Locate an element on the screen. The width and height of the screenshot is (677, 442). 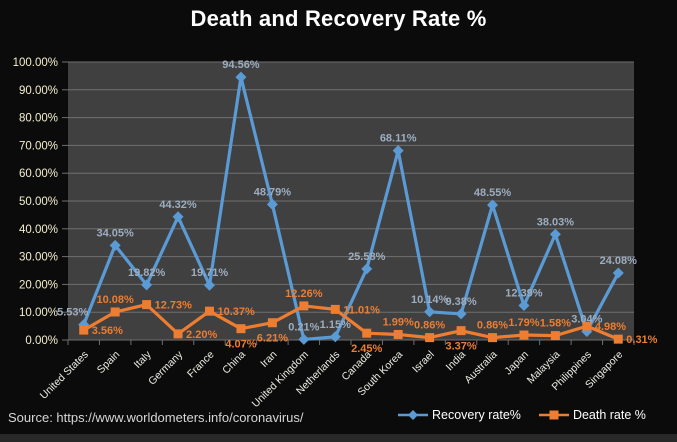
legend-label-death: Death rate % is located at coordinates (609, 415).